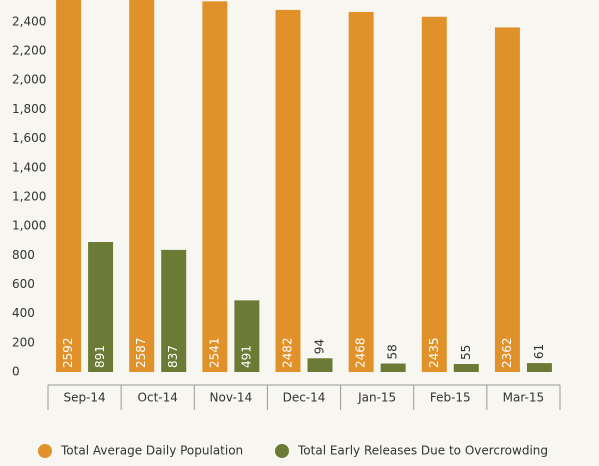  I want to click on x-tick-label: Dec-14, so click(304, 398).